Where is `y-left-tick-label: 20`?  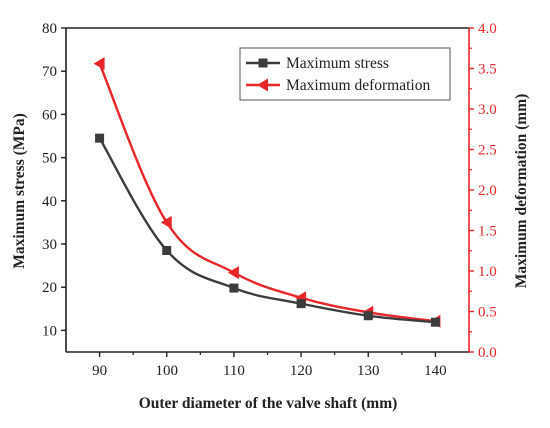 y-left-tick-label: 20 is located at coordinates (49, 288).